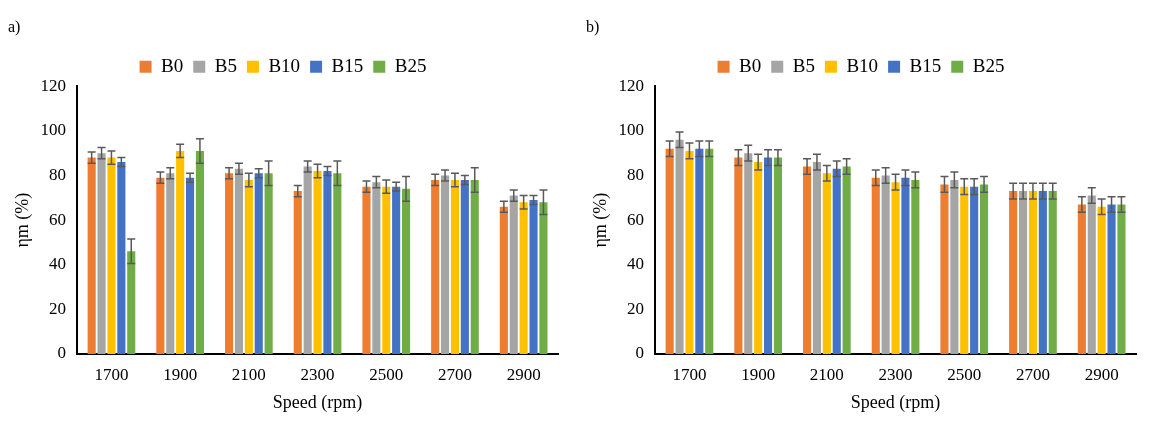 The width and height of the screenshot is (1154, 430). What do you see at coordinates (180, 374) in the screenshot?
I see `x-tick-label: 1900` at bounding box center [180, 374].